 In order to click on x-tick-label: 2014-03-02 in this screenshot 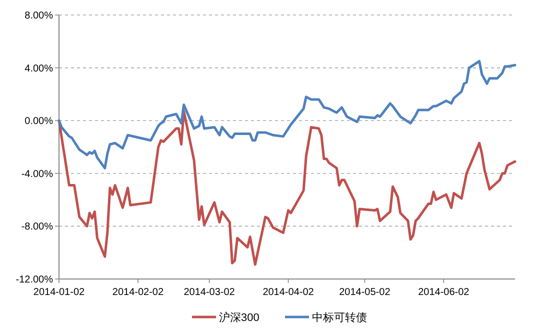, I will do `click(210, 292)`.